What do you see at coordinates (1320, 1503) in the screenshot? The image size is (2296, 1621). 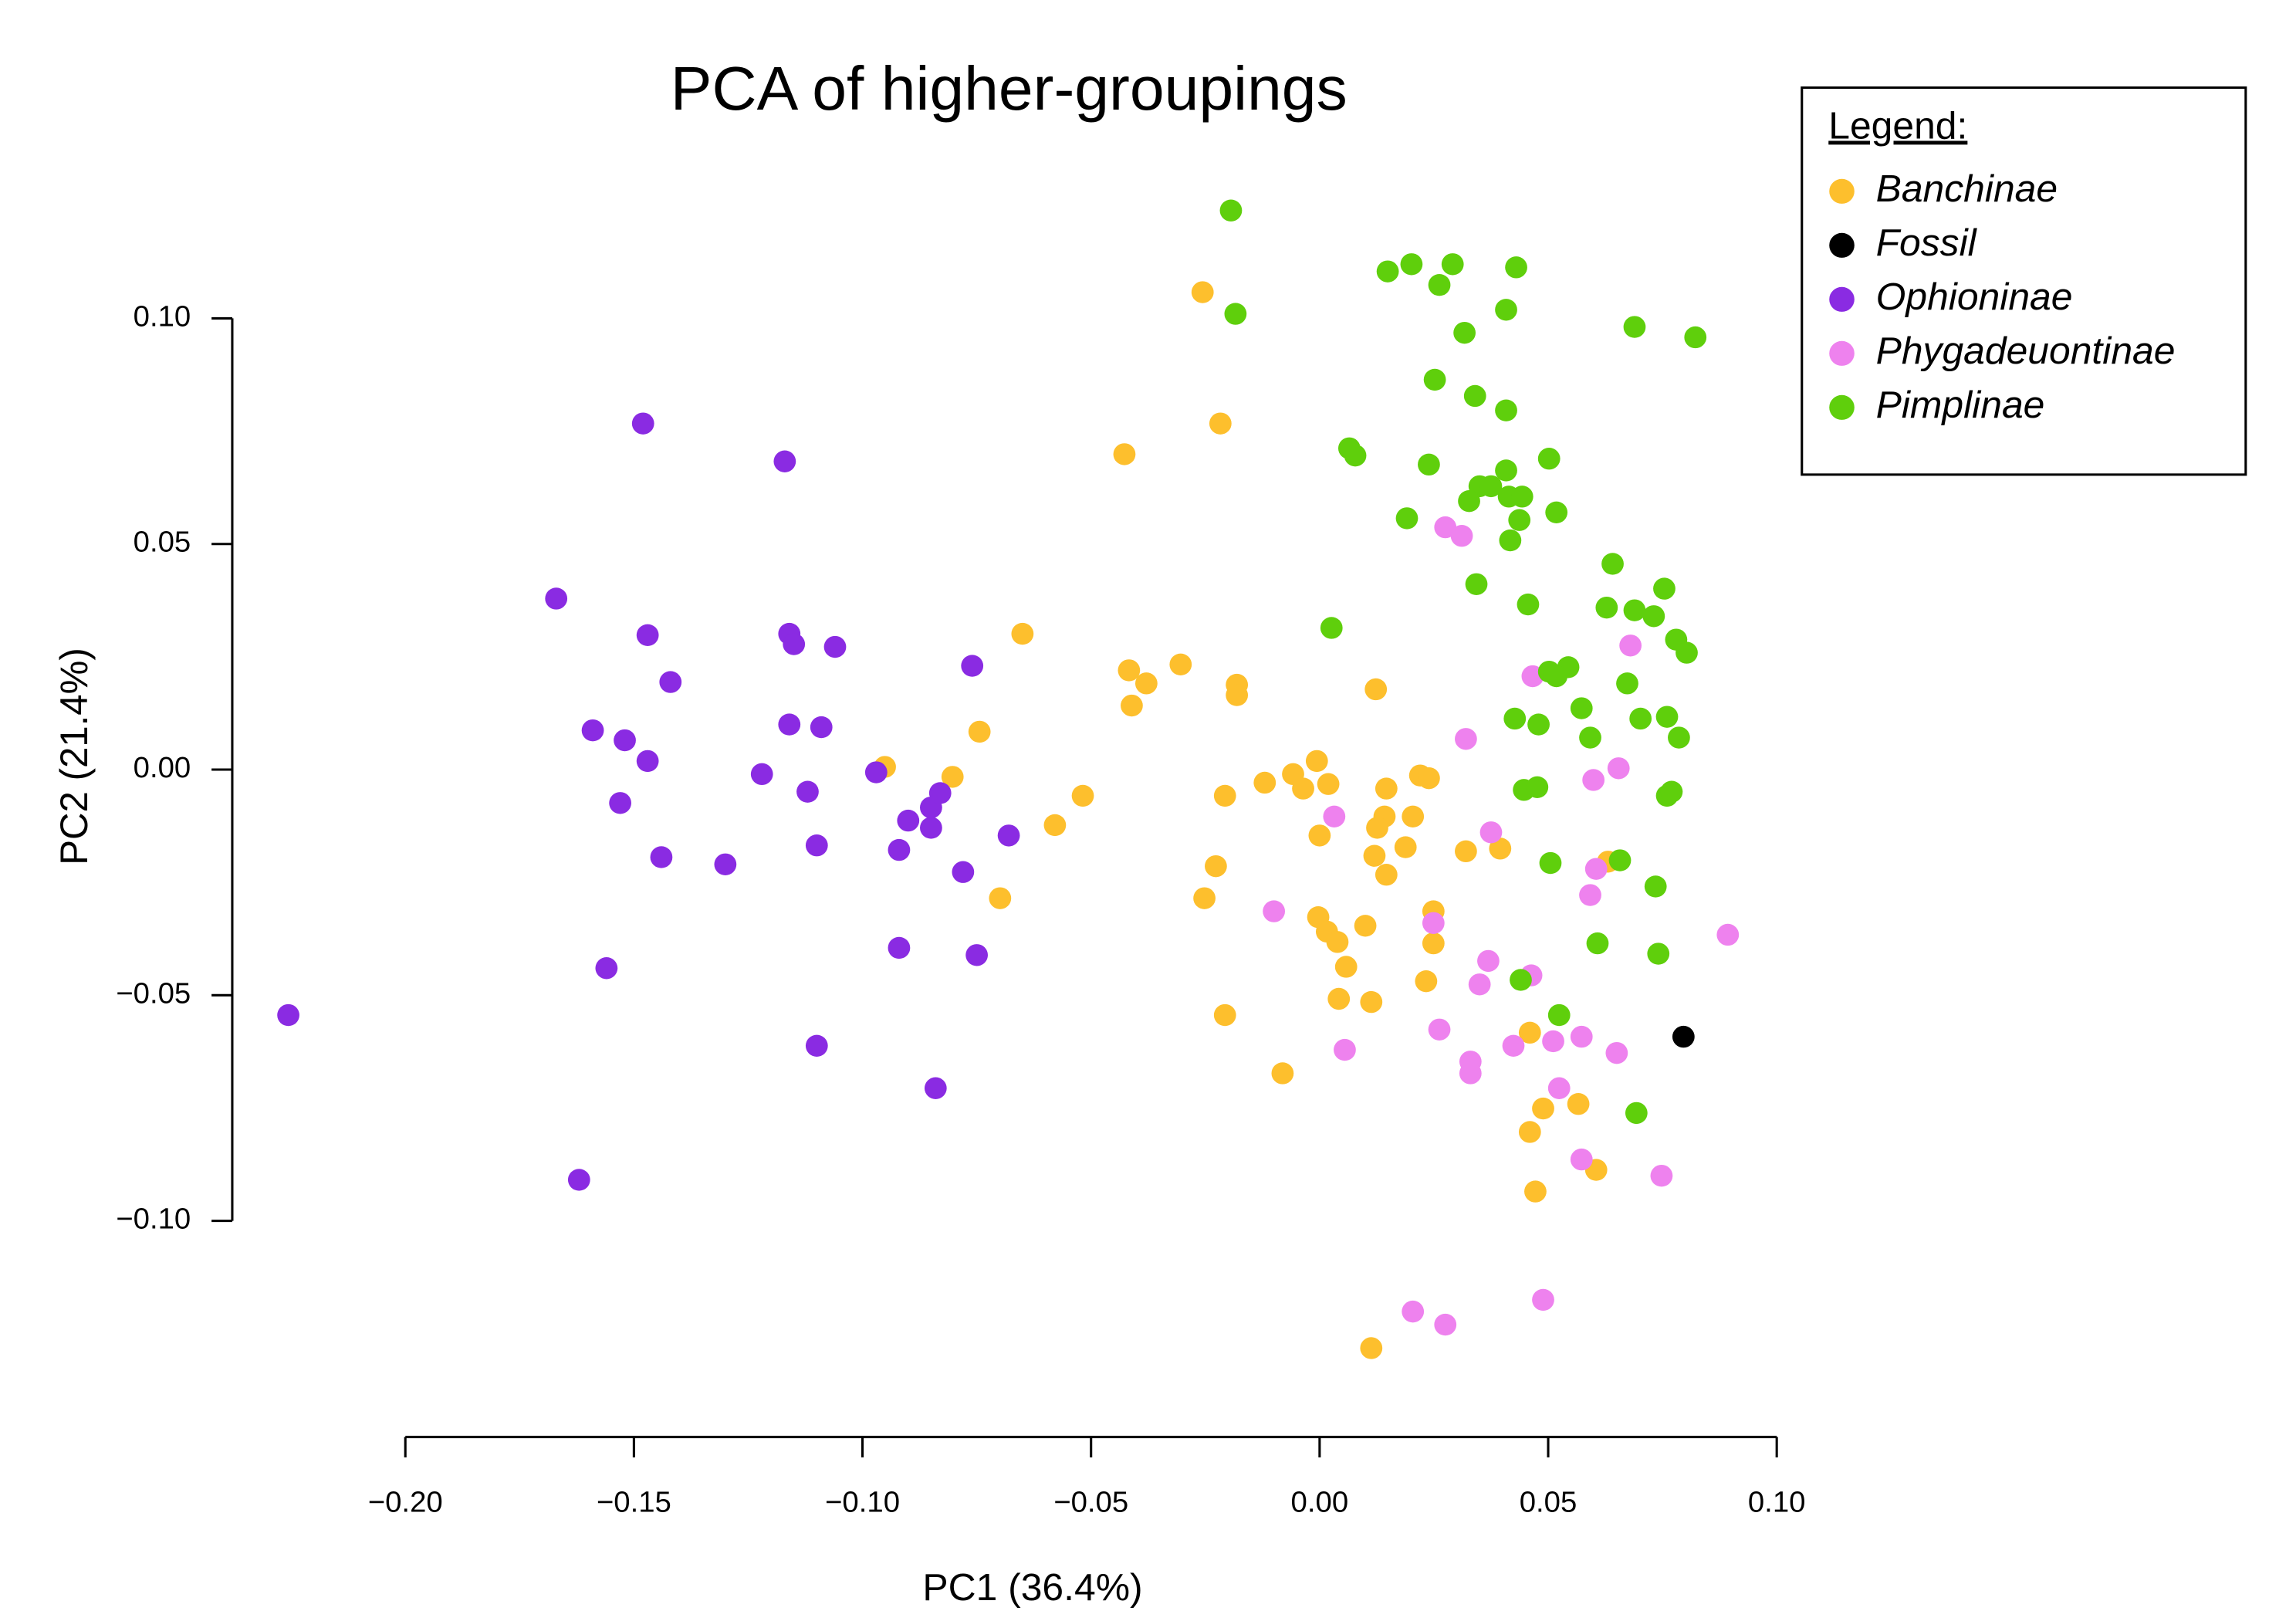 I see `x-tick-label: 0.00` at bounding box center [1320, 1503].